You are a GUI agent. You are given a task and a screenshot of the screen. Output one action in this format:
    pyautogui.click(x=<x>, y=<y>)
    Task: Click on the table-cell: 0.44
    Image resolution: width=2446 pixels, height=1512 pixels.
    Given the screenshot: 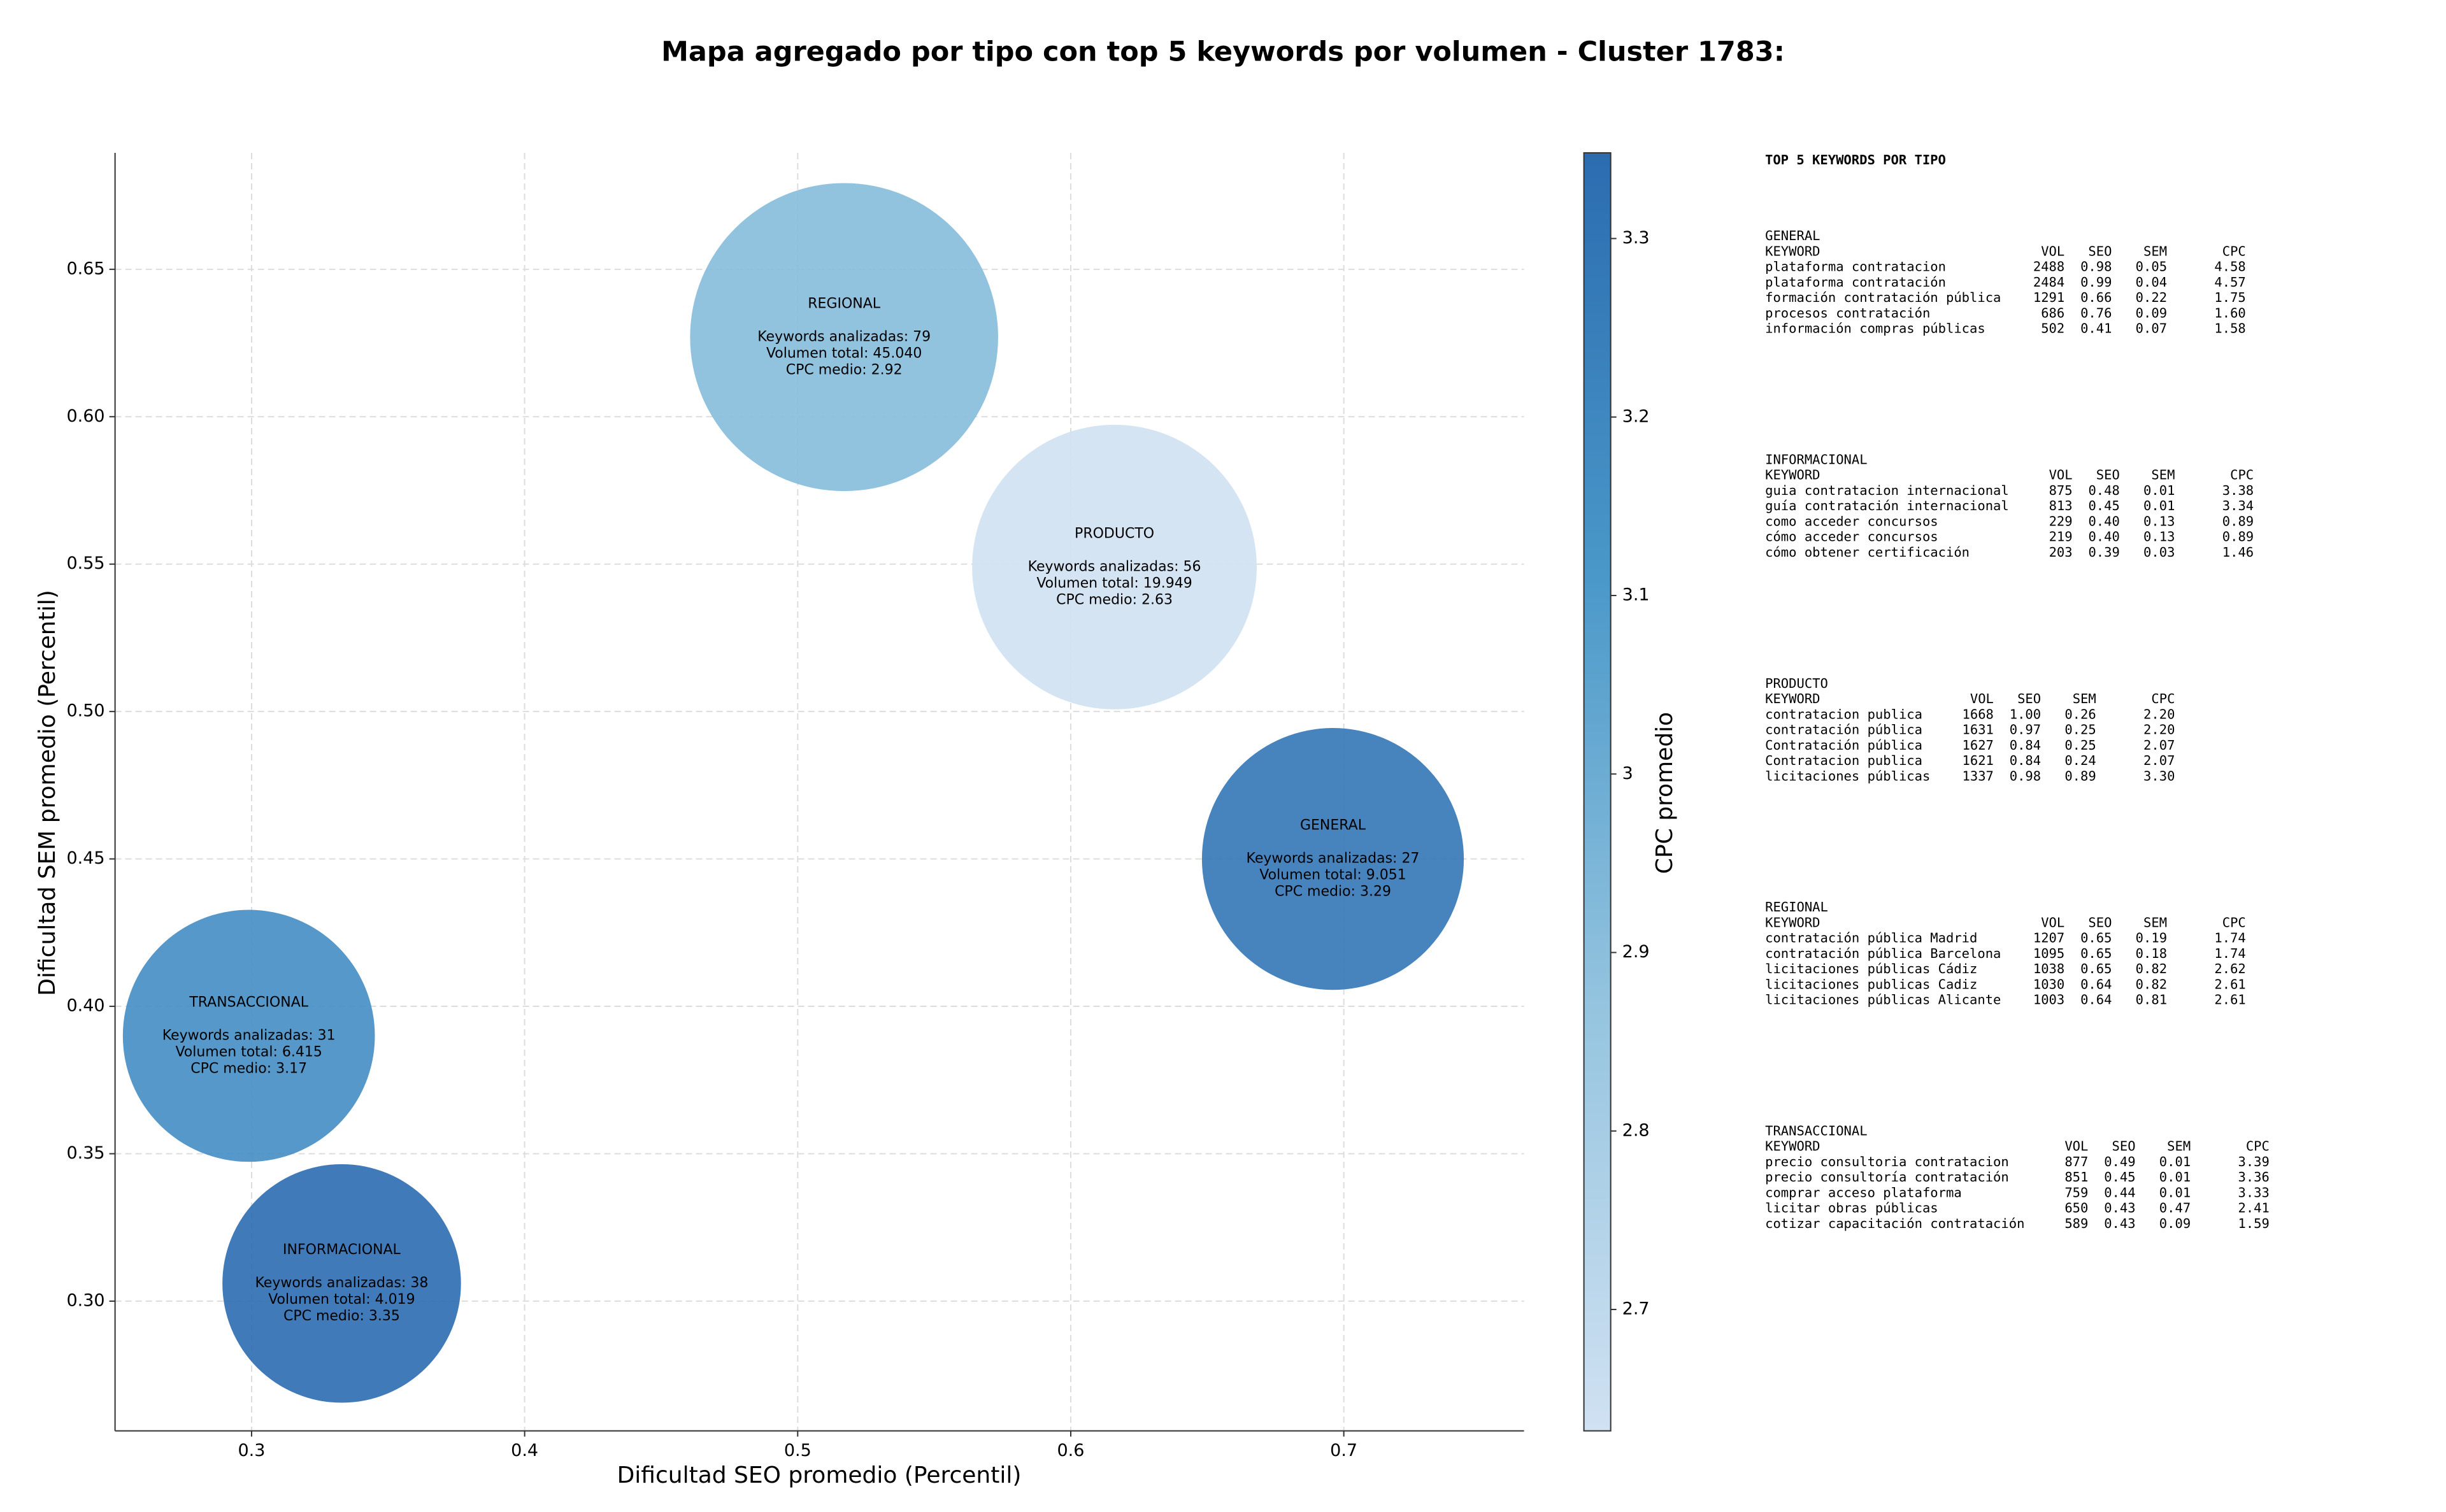 What is the action you would take?
    pyautogui.click(x=2119, y=1192)
    